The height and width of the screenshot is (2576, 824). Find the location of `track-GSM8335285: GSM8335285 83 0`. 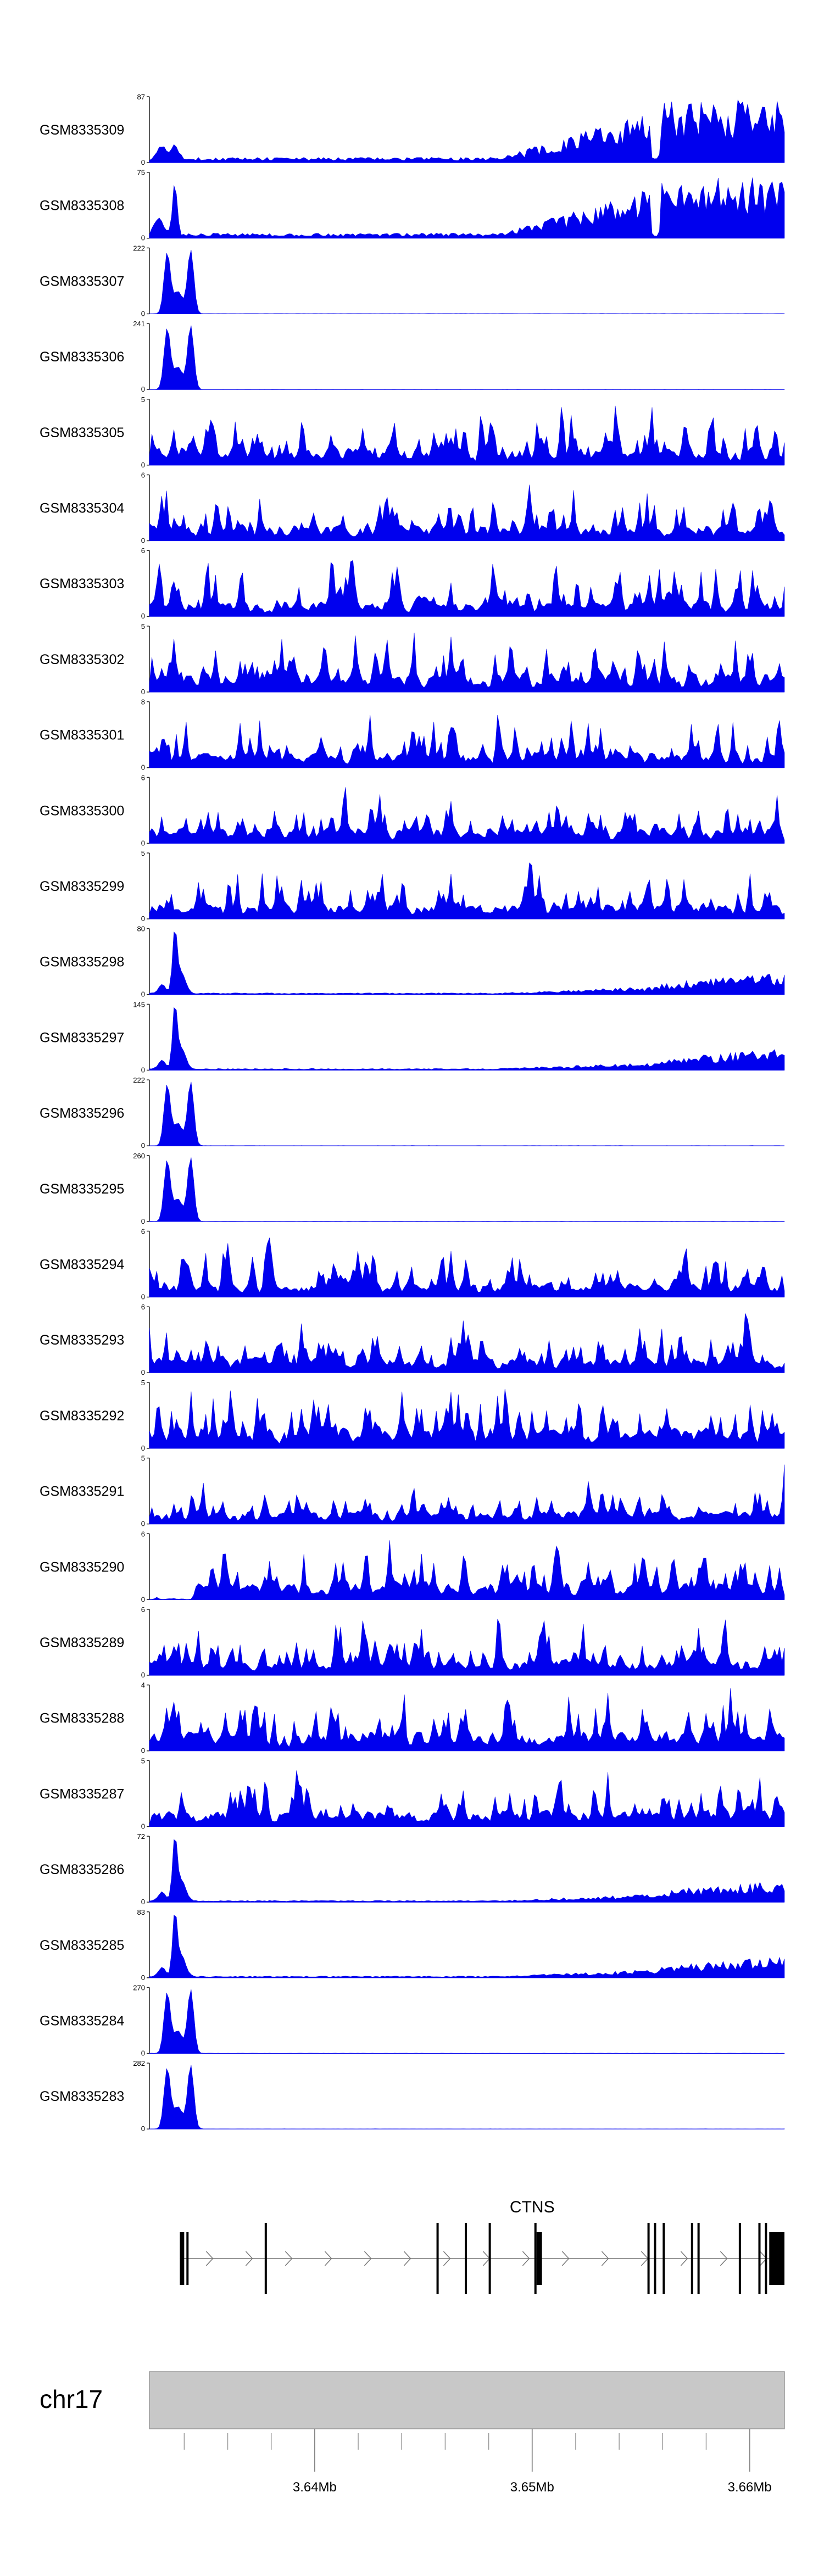

track-GSM8335285: GSM8335285 83 0 is located at coordinates (412, 1945).